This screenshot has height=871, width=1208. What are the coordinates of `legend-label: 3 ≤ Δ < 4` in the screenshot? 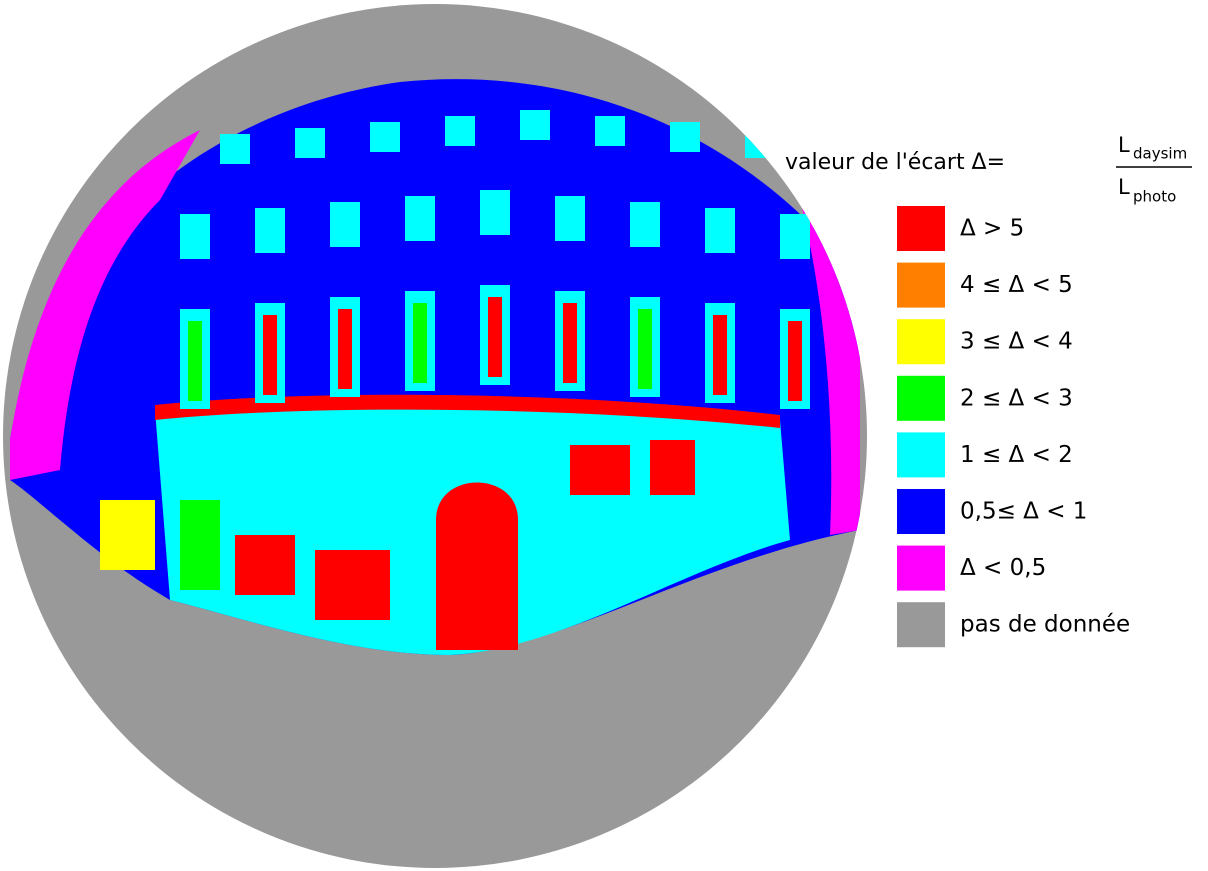 It's located at (1016, 342).